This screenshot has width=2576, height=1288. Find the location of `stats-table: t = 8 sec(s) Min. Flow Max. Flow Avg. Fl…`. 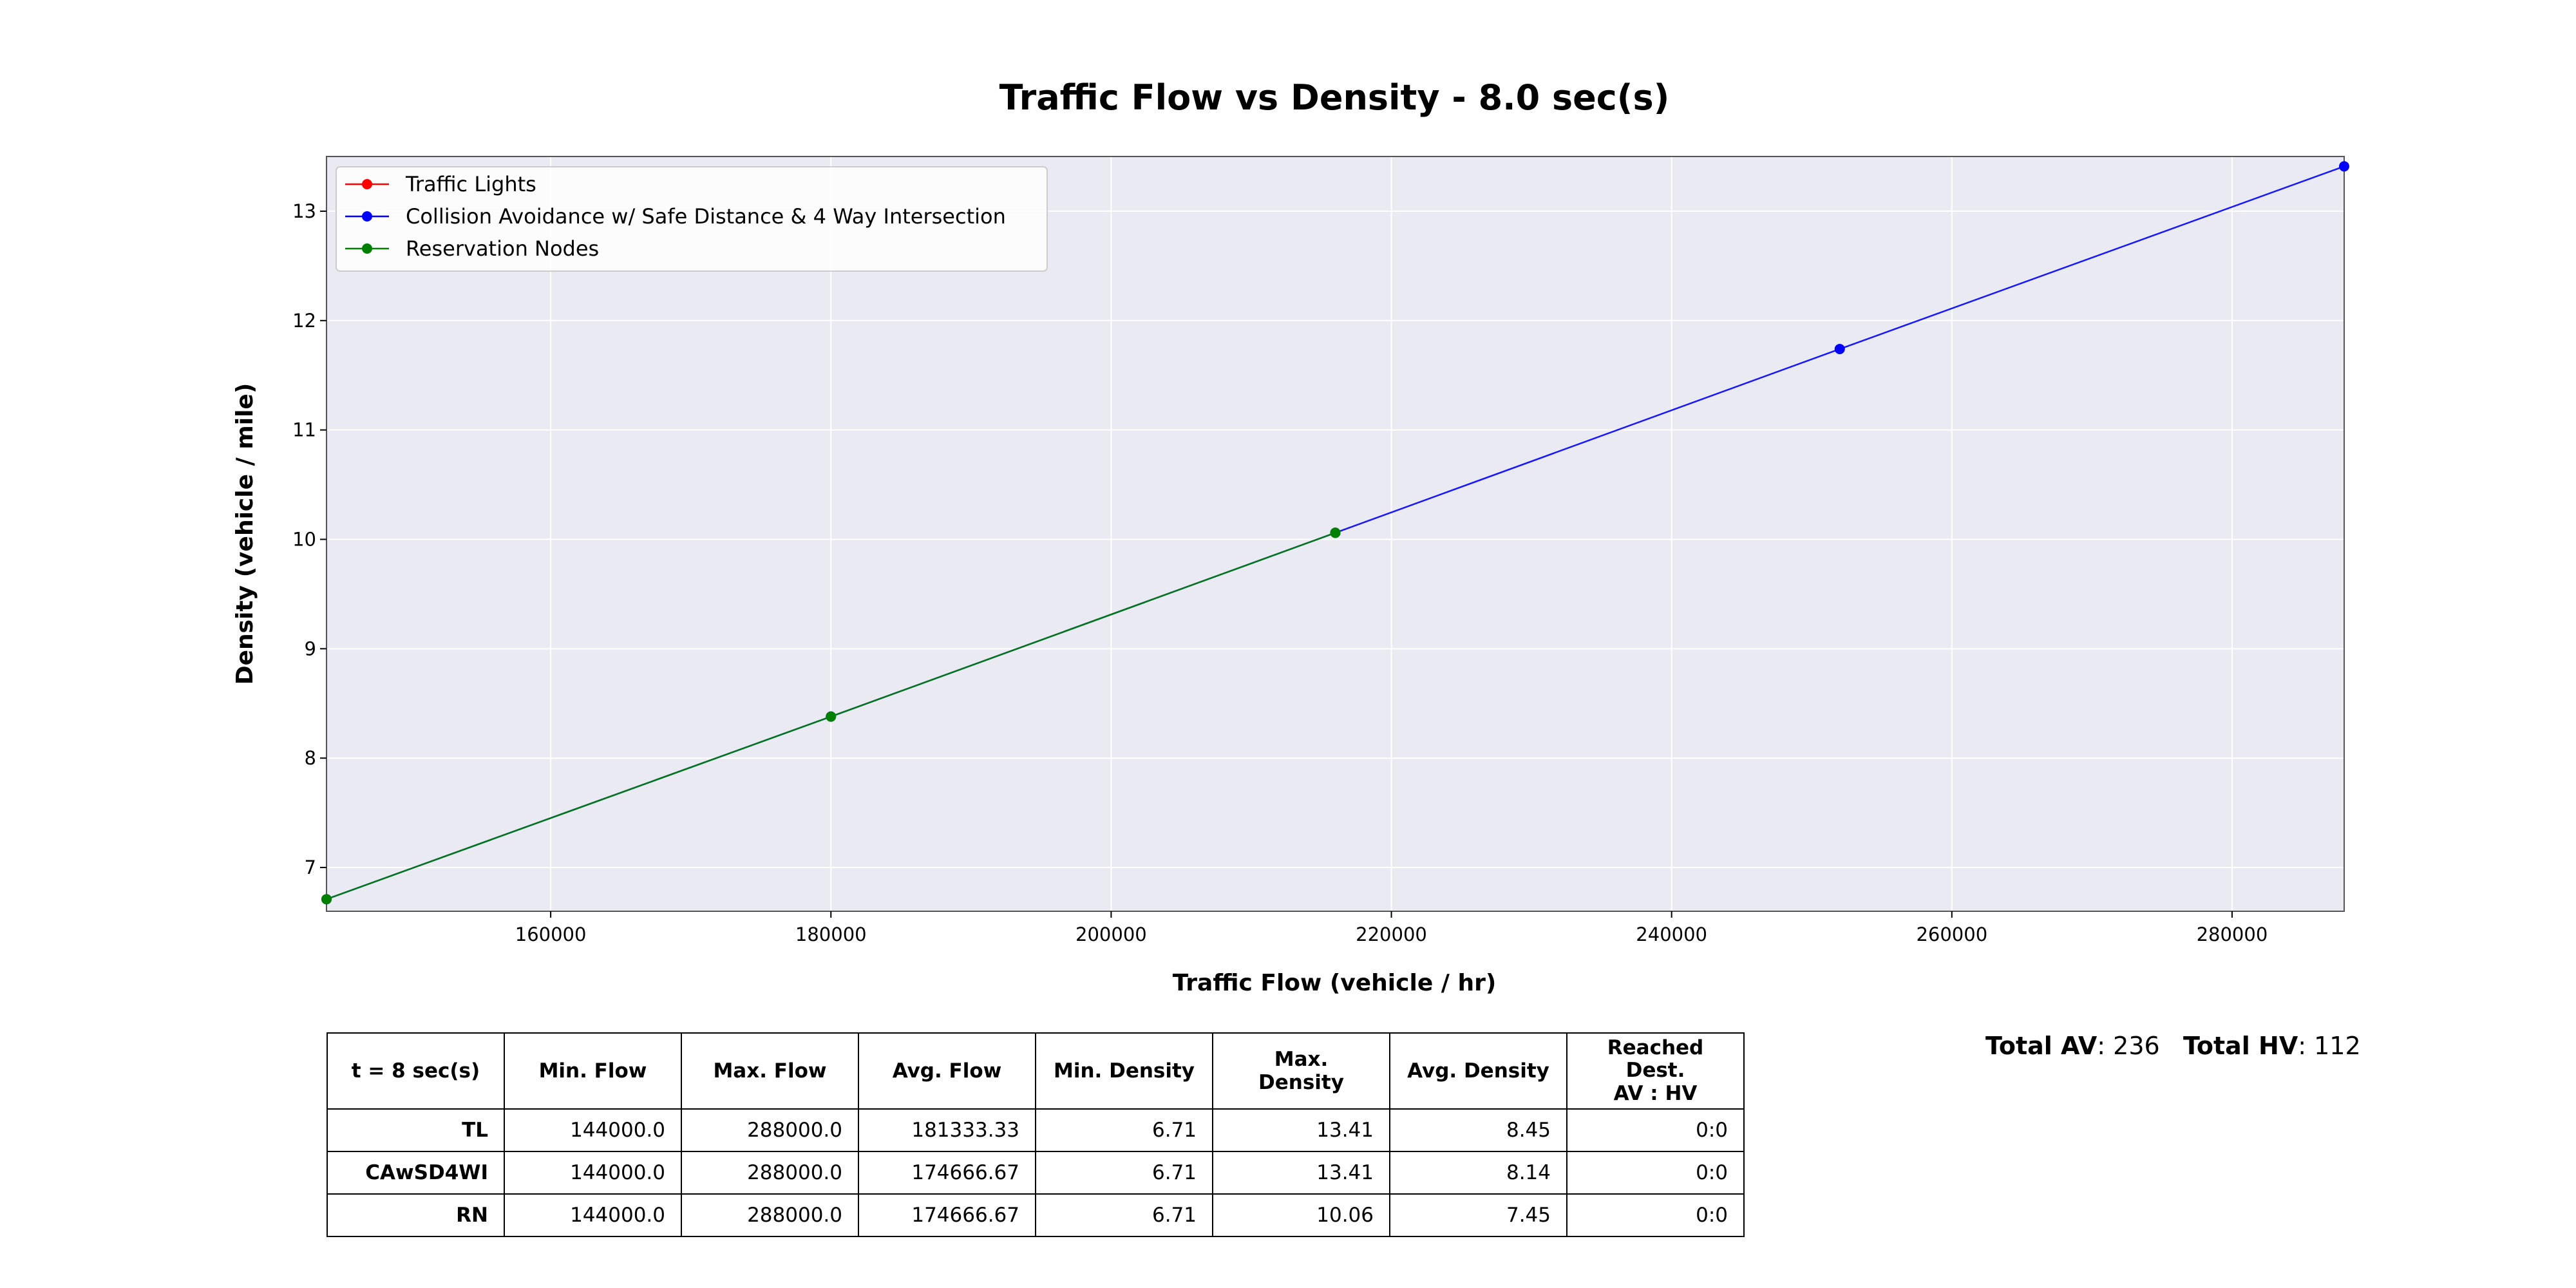

stats-table: t = 8 sec(s) Min. Flow Max. Flow Avg. Fl… is located at coordinates (1036, 1134).